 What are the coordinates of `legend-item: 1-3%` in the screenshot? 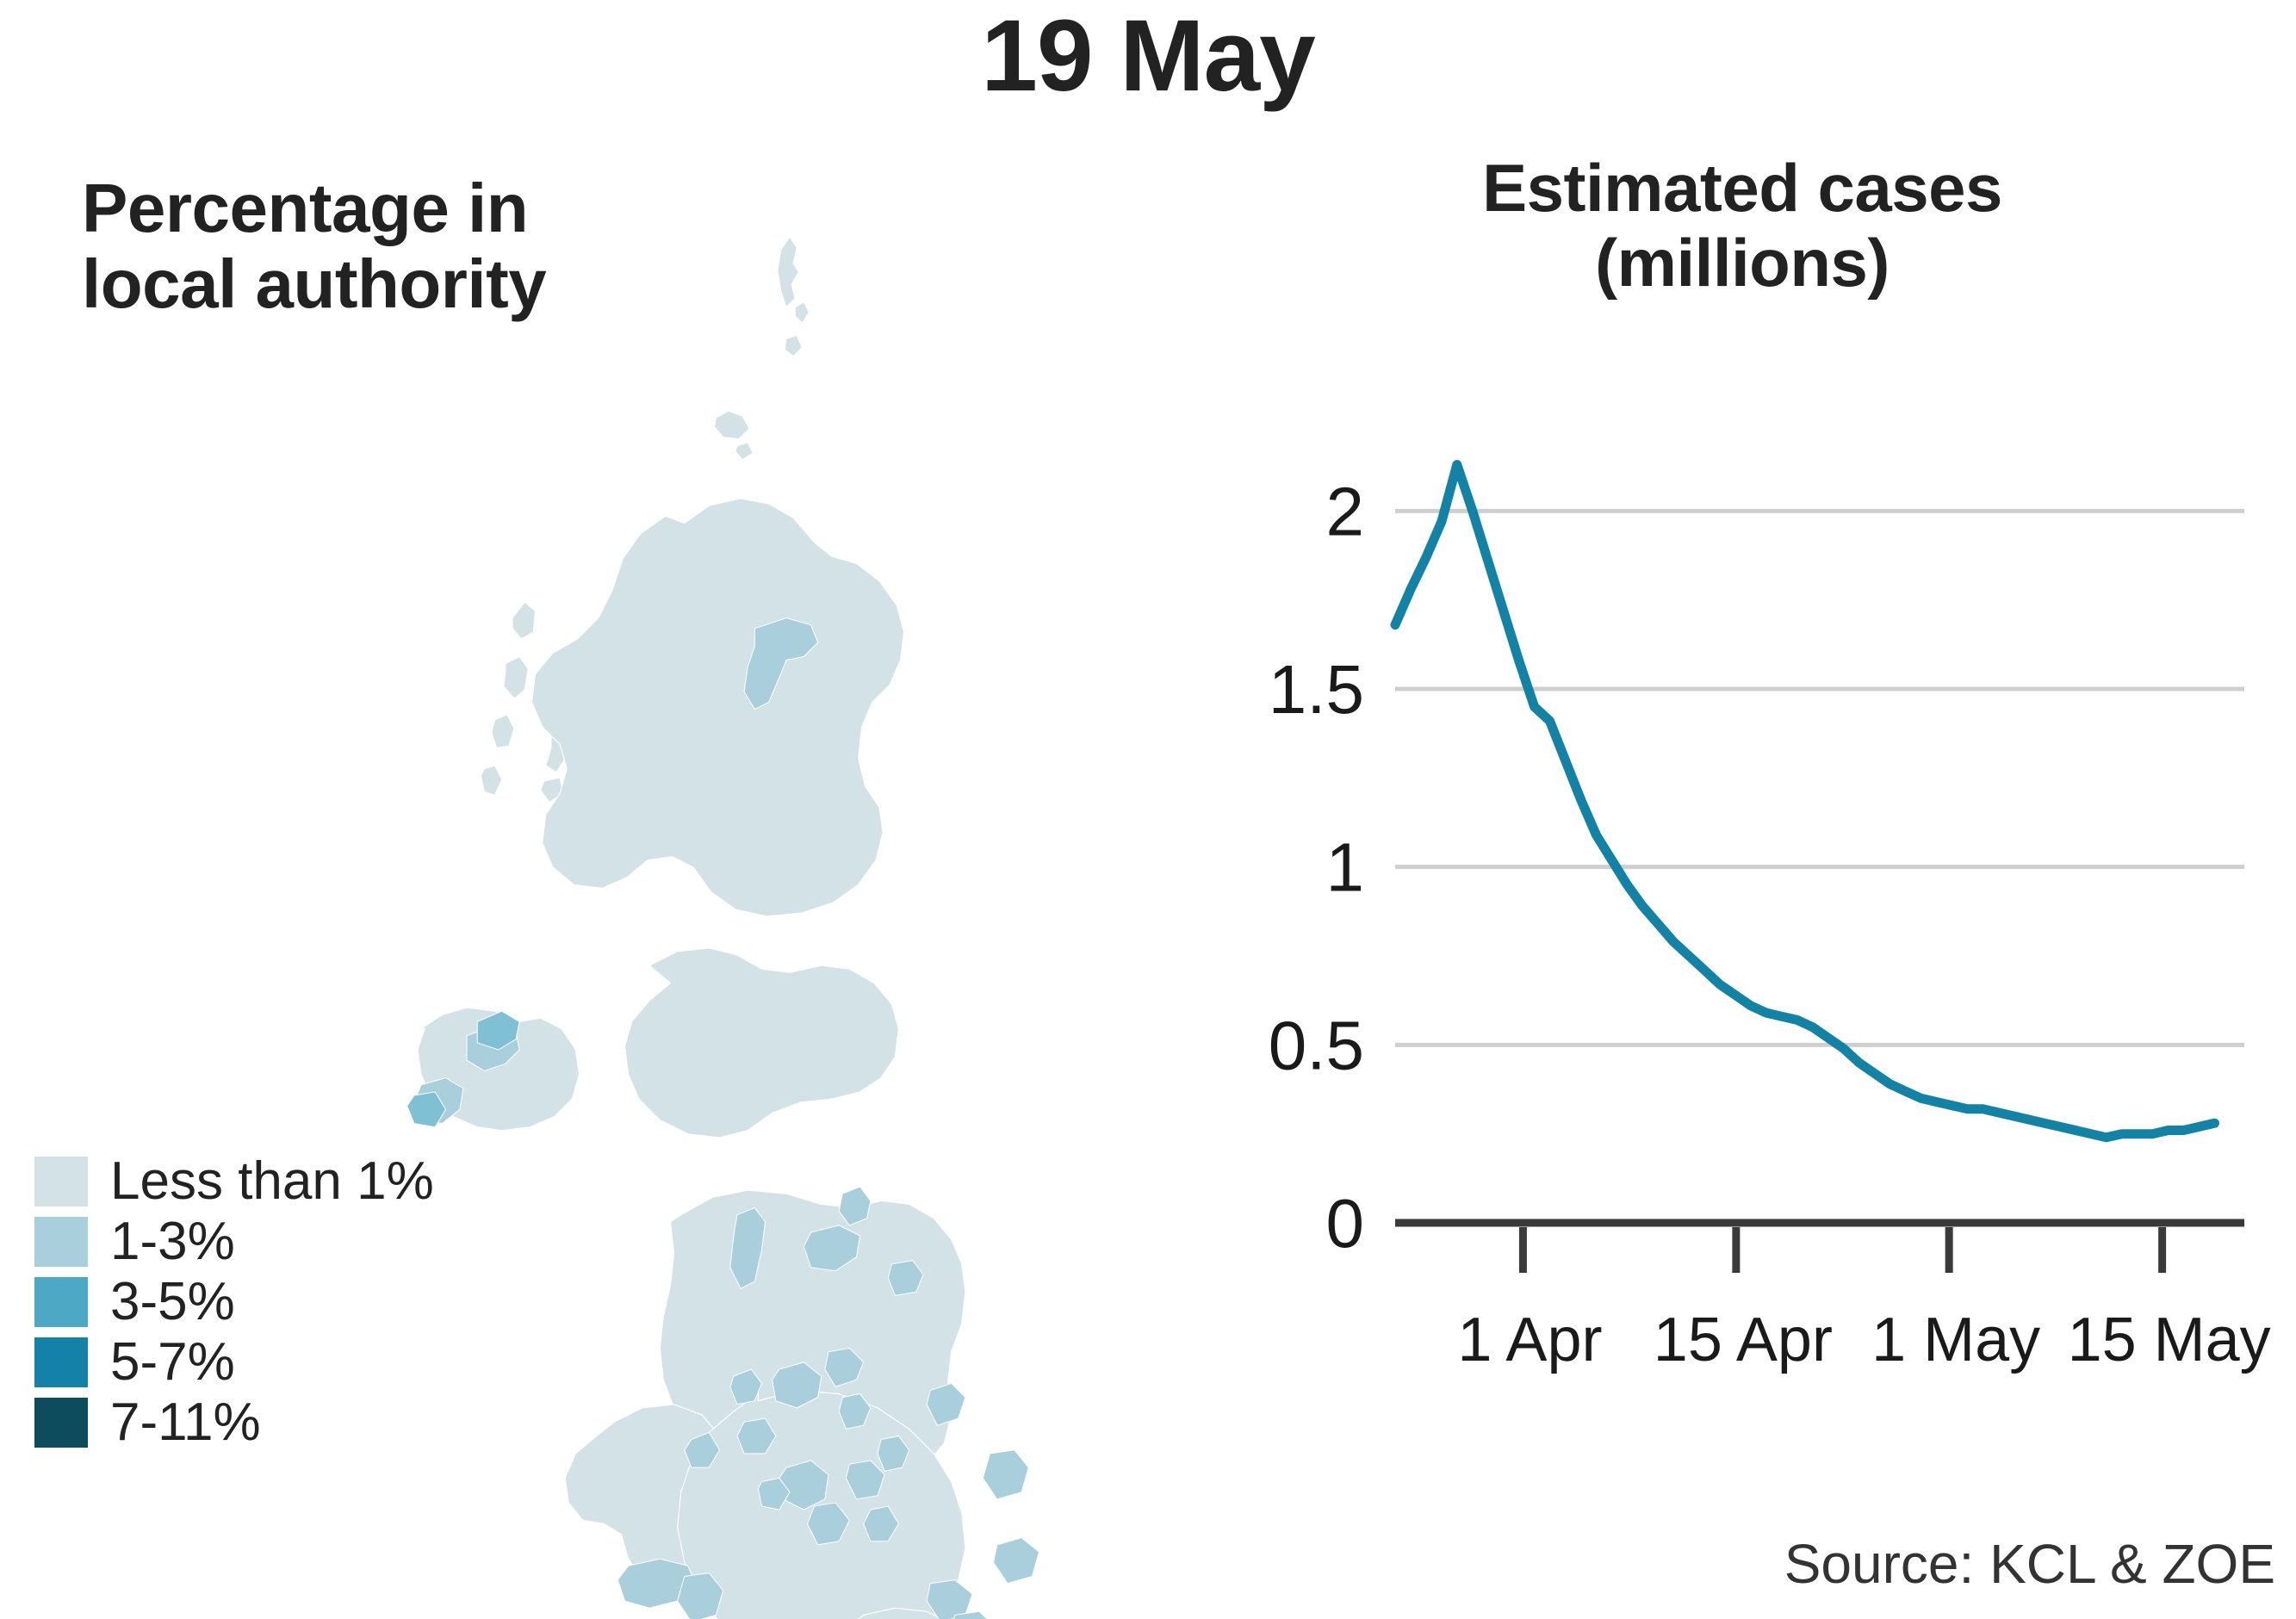 It's located at (236, 1241).